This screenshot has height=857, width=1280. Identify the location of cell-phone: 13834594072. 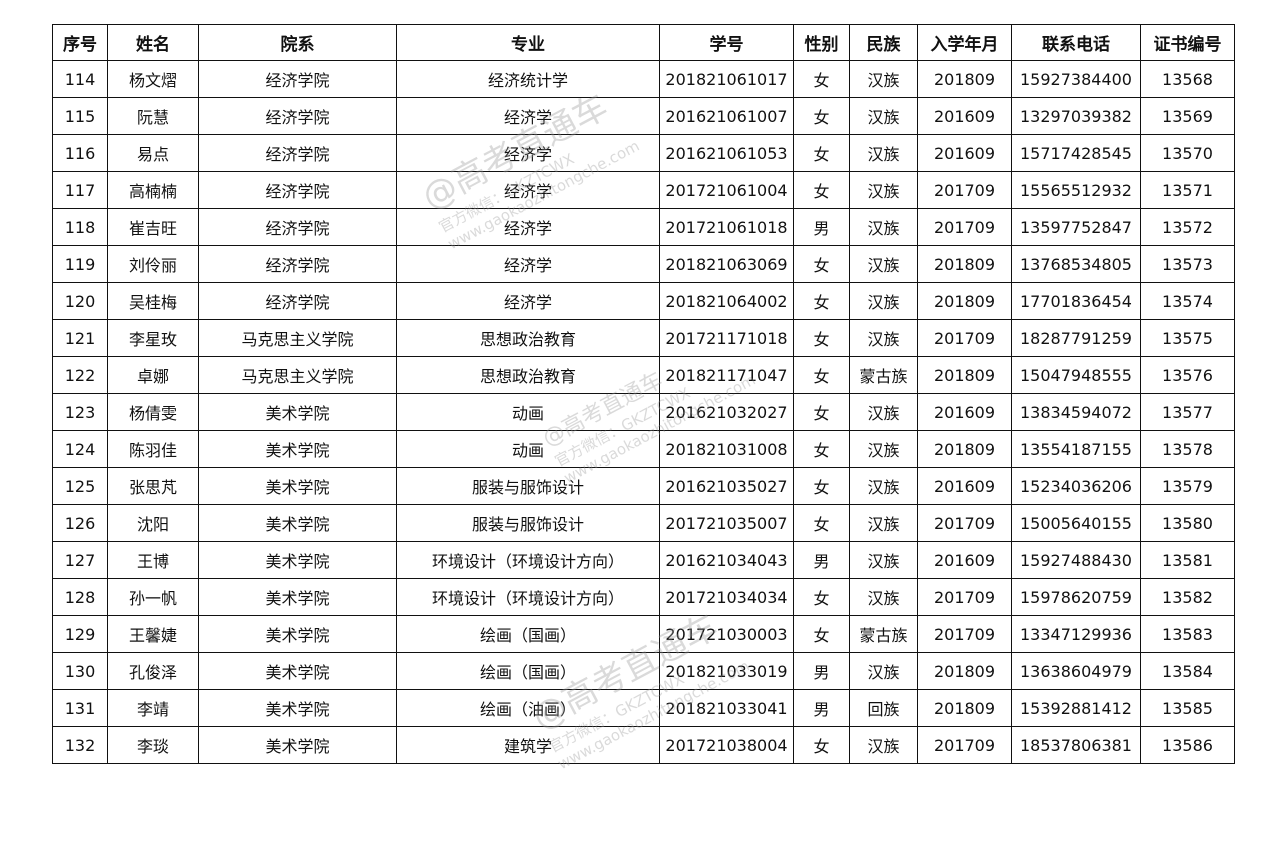
(1076, 412).